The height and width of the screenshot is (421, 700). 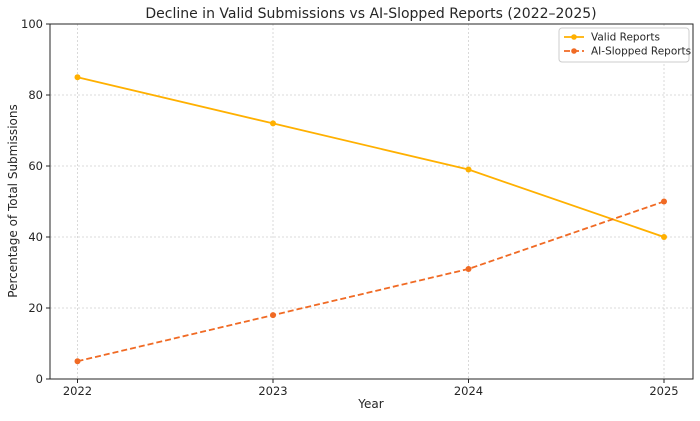 What do you see at coordinates (13, 200) in the screenshot?
I see `y-axis-label: Percentage of Total Submissions` at bounding box center [13, 200].